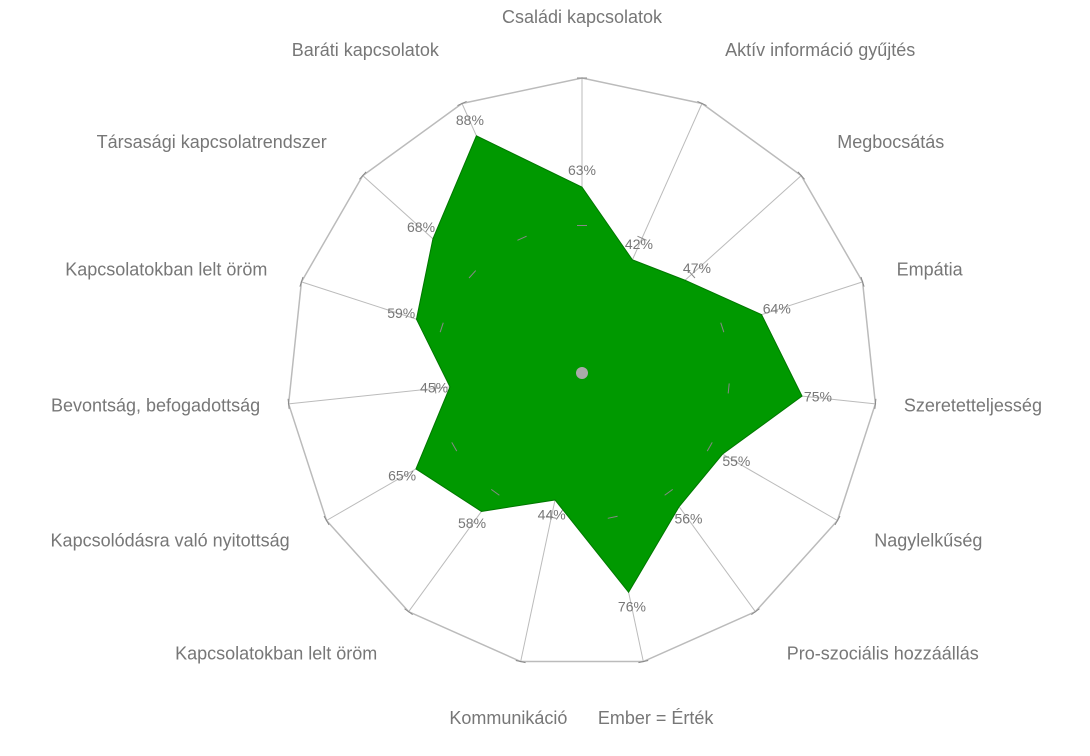  Describe the element at coordinates (582, 17) in the screenshot. I see `category-label: Családi kapcsolatok` at that location.